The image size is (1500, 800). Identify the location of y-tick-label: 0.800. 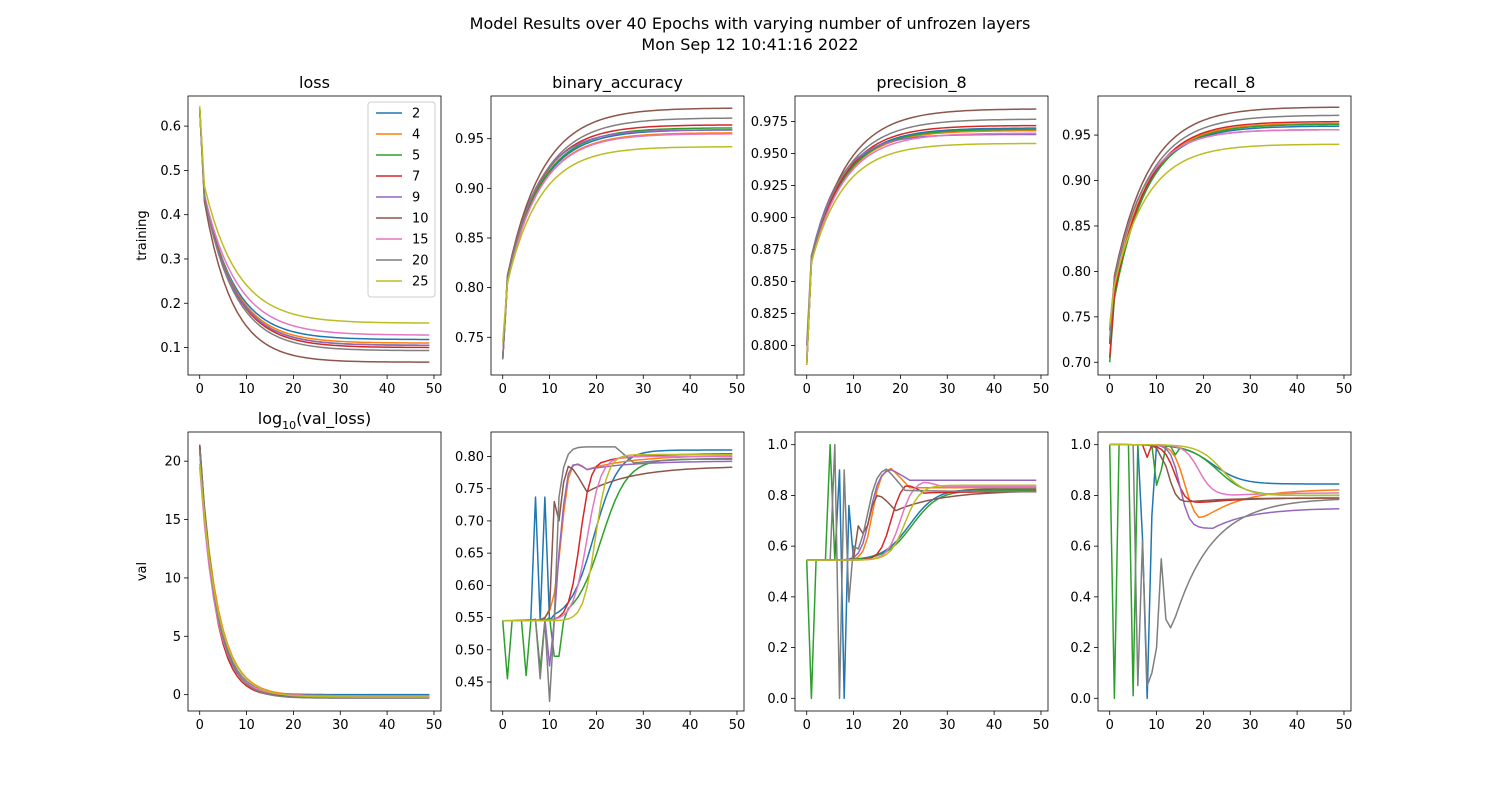
(769, 346).